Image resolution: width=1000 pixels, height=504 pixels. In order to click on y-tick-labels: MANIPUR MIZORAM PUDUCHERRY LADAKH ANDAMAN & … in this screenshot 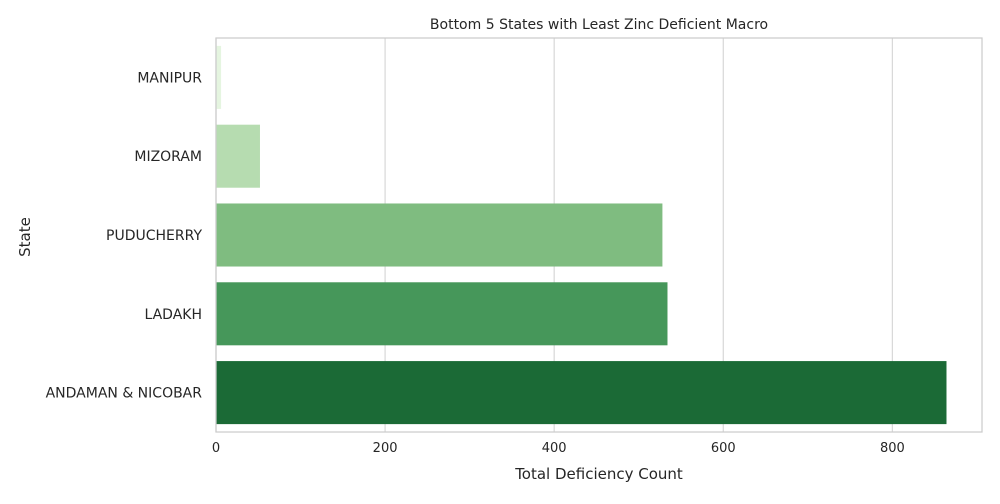, I will do `click(124, 235)`.